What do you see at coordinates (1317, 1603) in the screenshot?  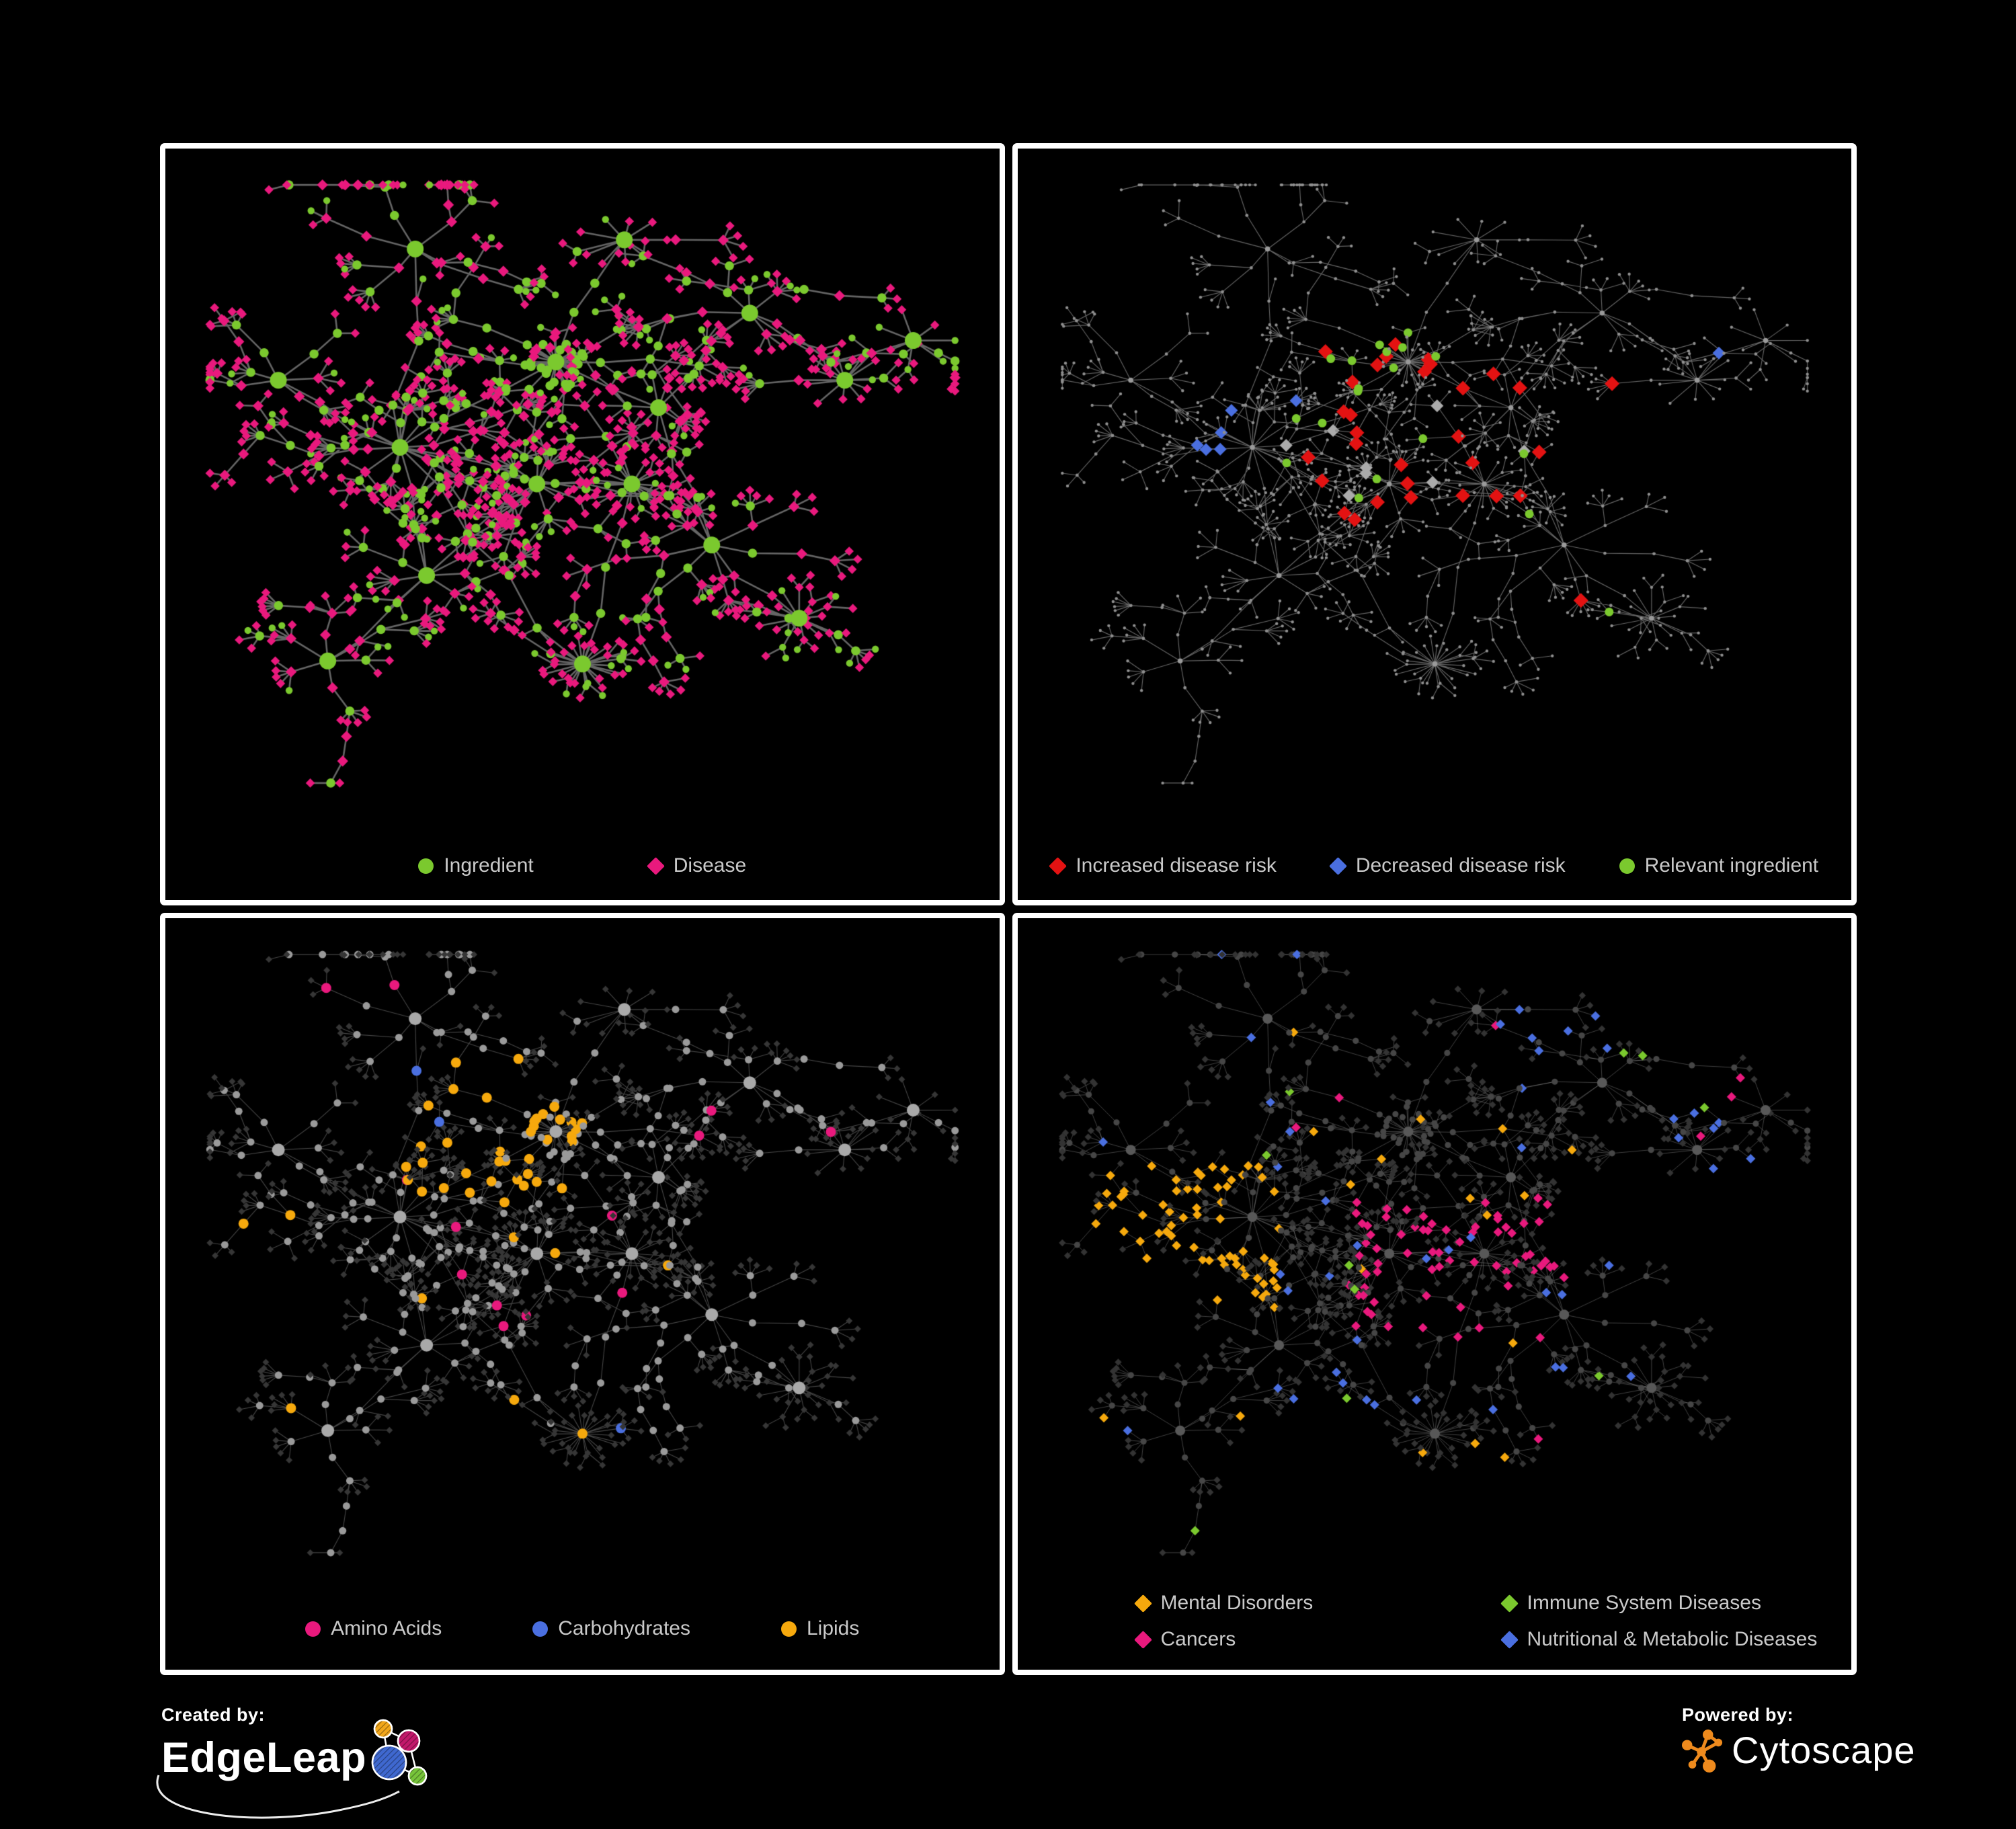 I see `legend-item: Mental Disorders` at bounding box center [1317, 1603].